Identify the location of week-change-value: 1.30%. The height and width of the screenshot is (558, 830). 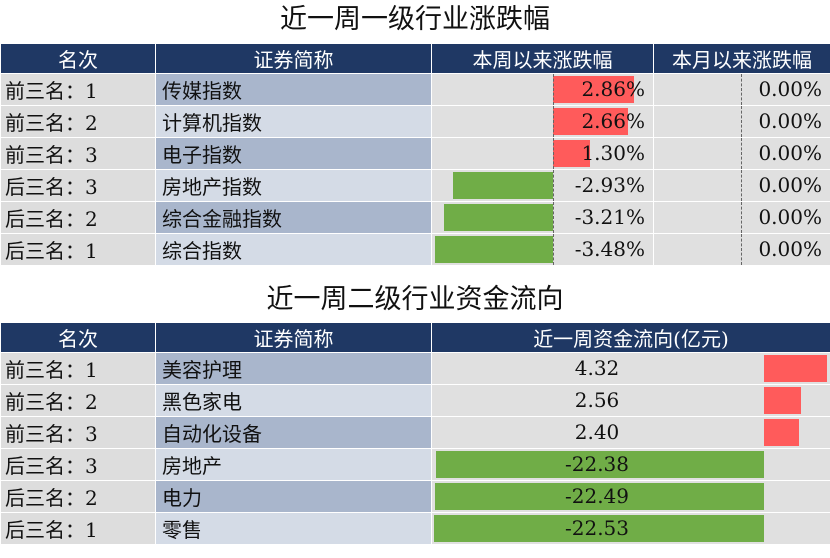
(613, 153).